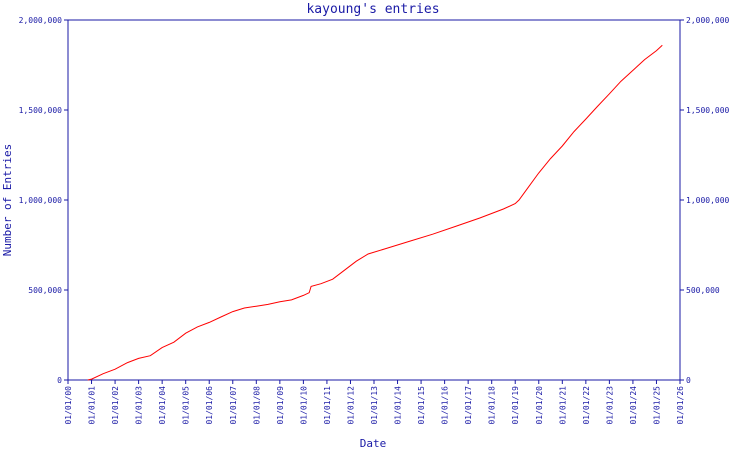  Describe the element at coordinates (421, 405) in the screenshot. I see `x-tick-label: 01/01/15` at that location.